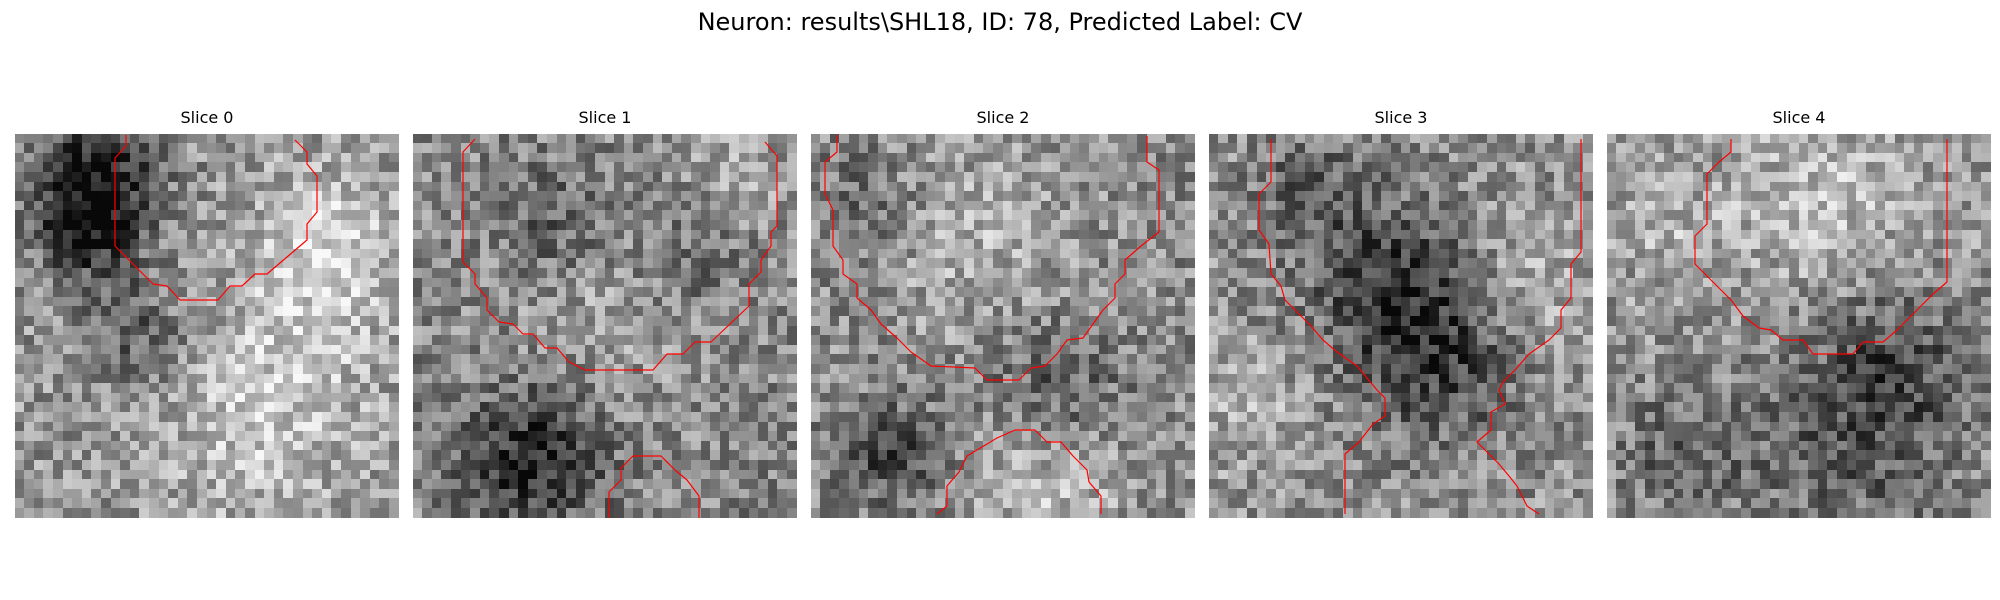  I want to click on slice-panel: Slice 2, so click(1003, 313).